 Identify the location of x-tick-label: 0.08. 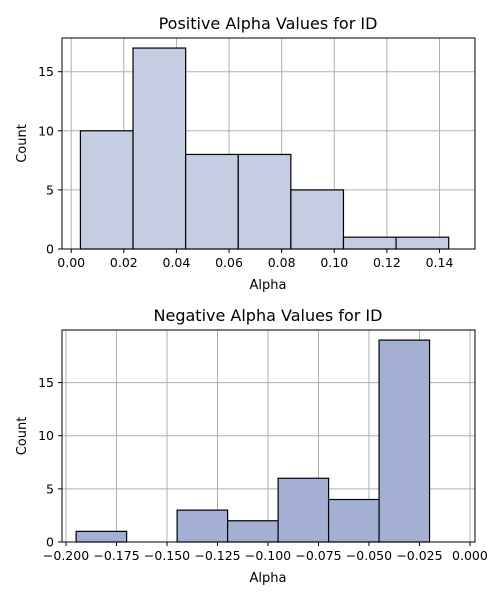
(282, 262).